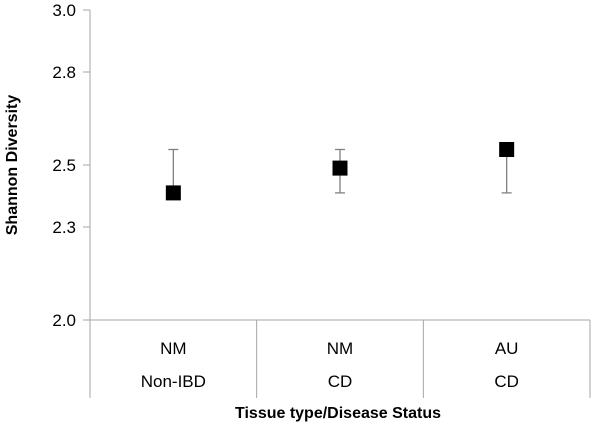  I want to click on y-tick-label: 3.0, so click(64, 10).